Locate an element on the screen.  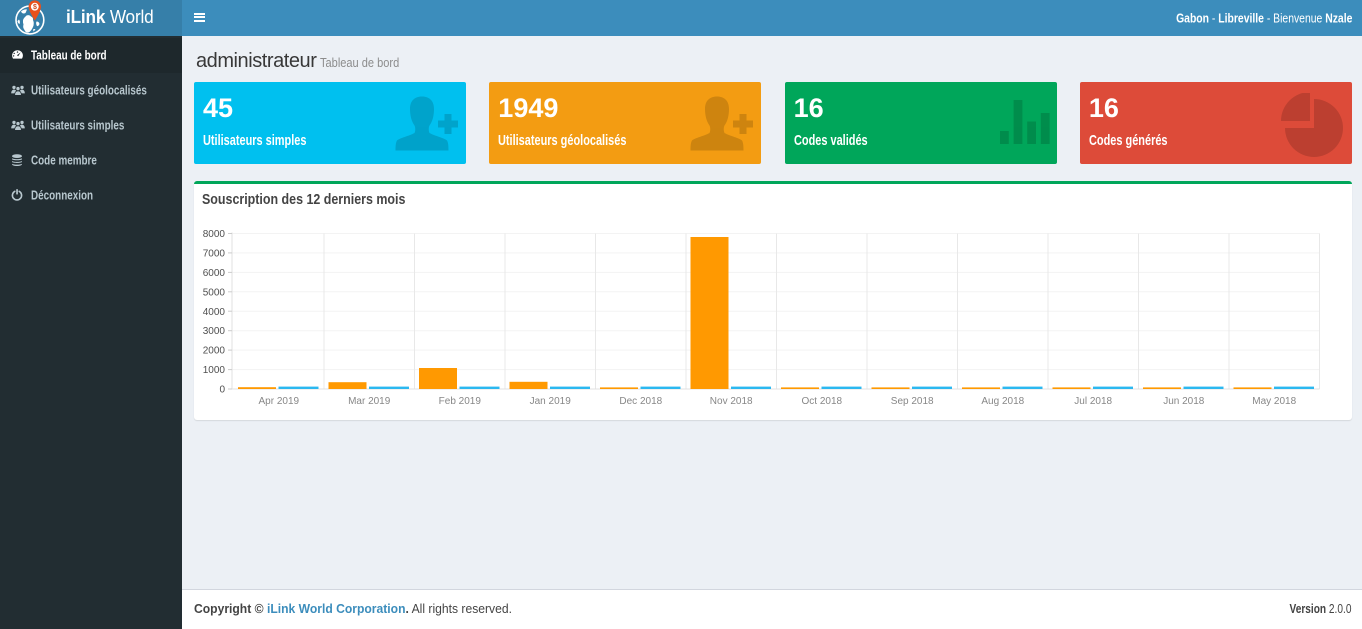
svg-text: 6000 is located at coordinates (214, 273).